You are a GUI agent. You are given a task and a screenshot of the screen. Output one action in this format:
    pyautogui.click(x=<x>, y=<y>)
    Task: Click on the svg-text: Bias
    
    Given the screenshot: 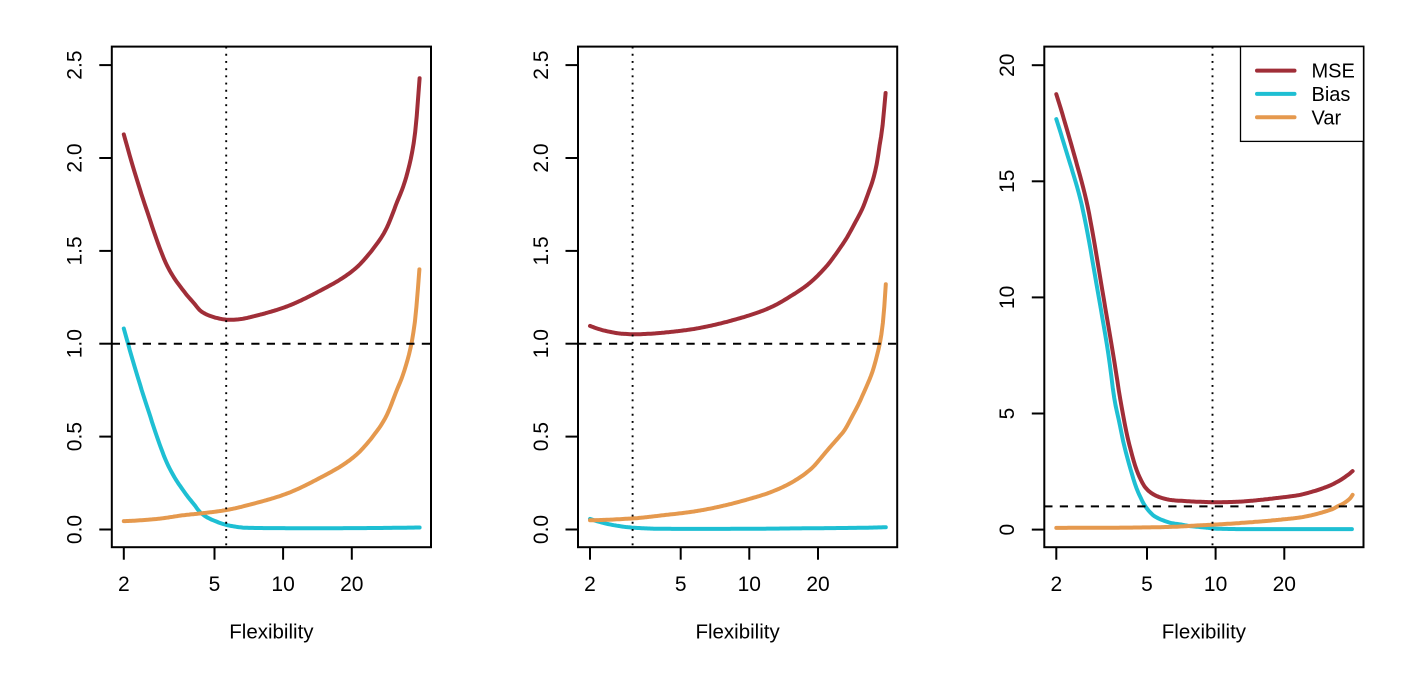 What is the action you would take?
    pyautogui.click(x=1331, y=95)
    